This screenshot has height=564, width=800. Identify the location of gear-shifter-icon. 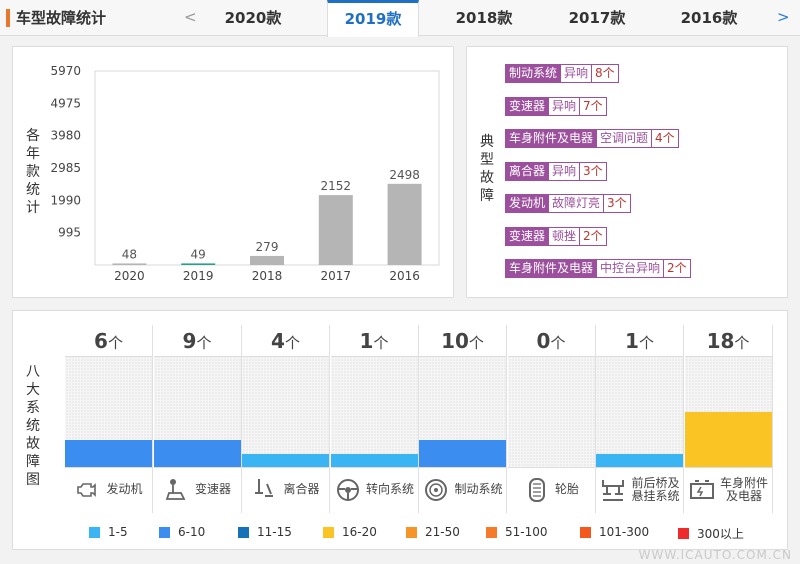
(175, 489).